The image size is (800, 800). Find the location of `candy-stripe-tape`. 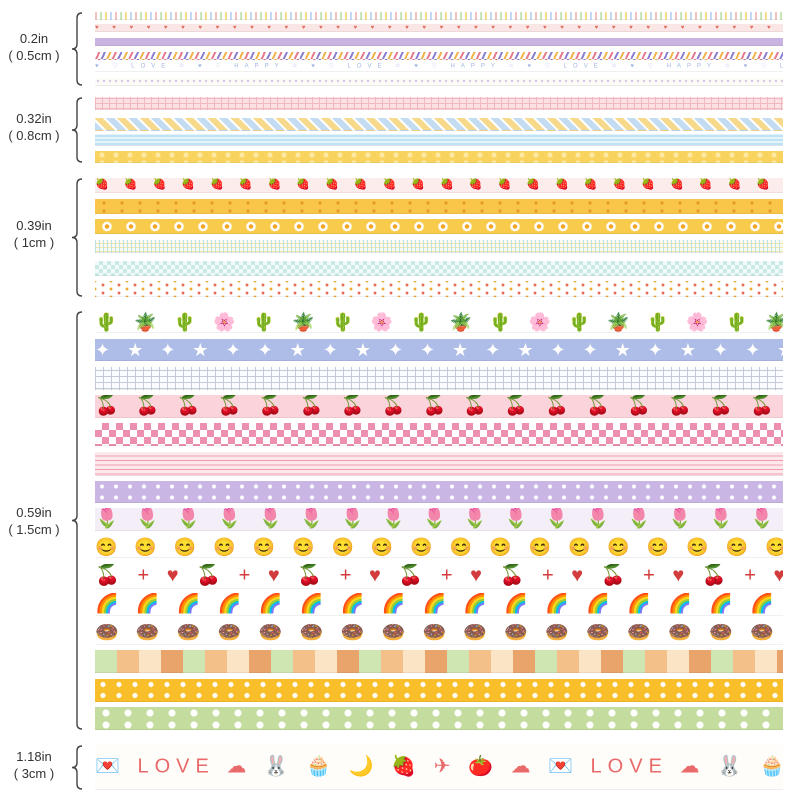

candy-stripe-tape is located at coordinates (439, 56).